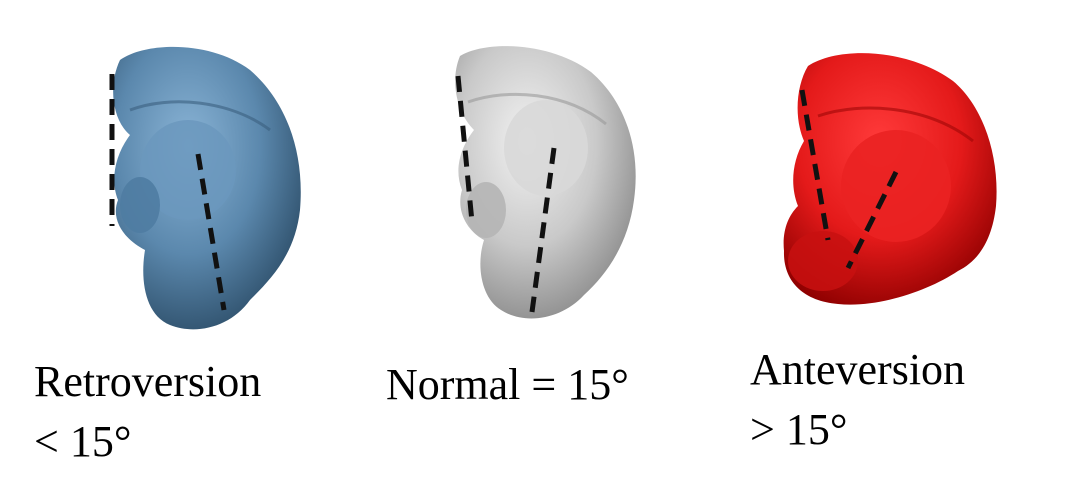  I want to click on retroversion-caption-line1: Retroversion, so click(148, 381).